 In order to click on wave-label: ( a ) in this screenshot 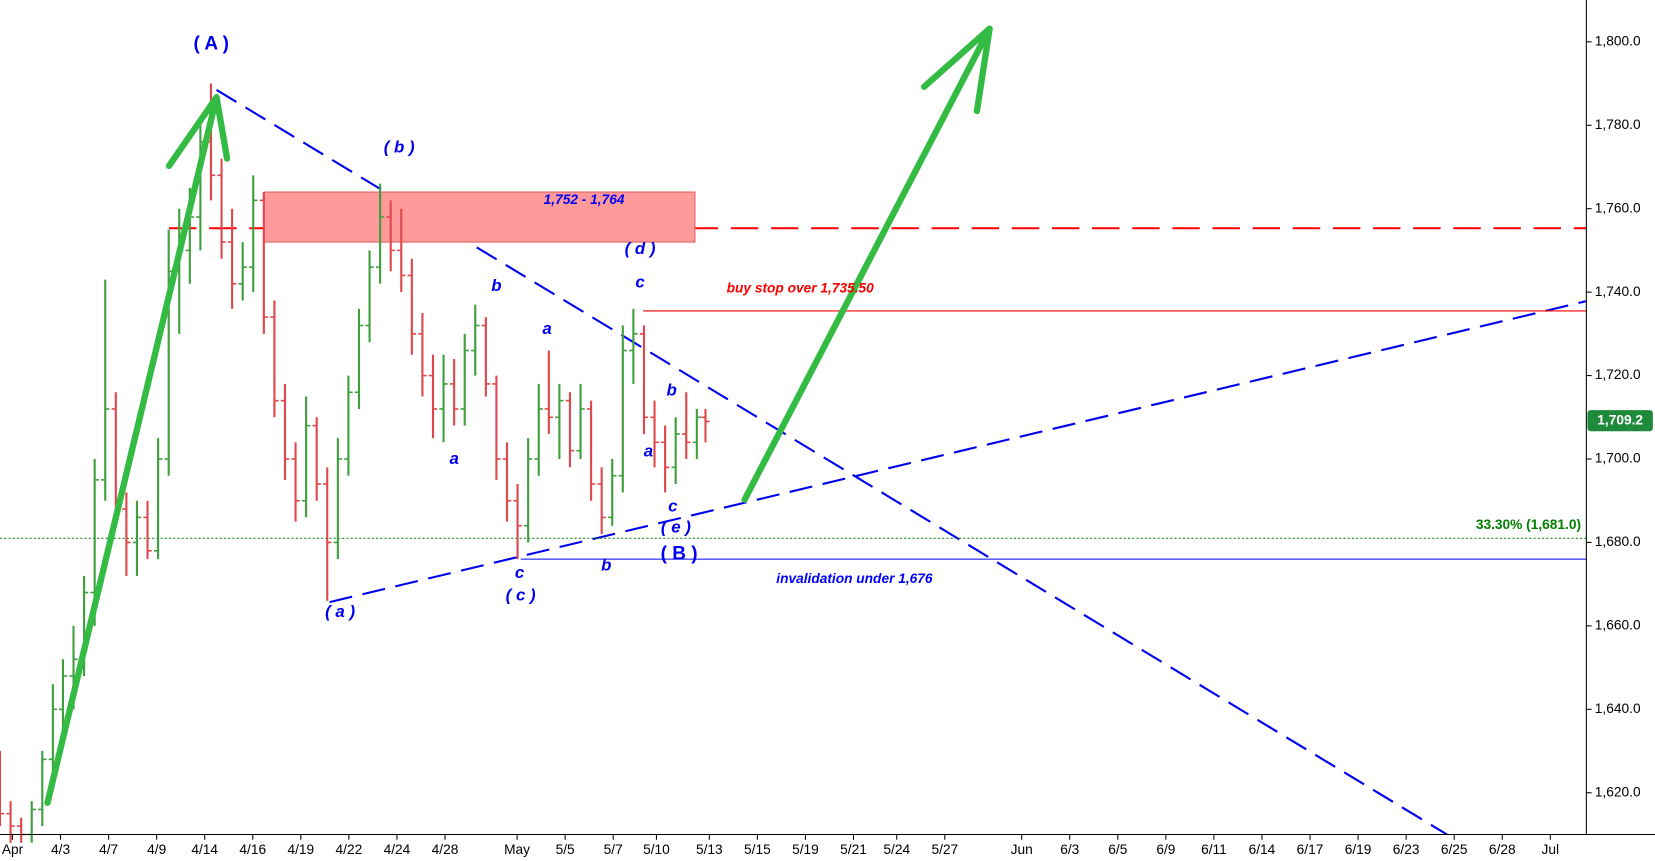, I will do `click(340, 611)`.